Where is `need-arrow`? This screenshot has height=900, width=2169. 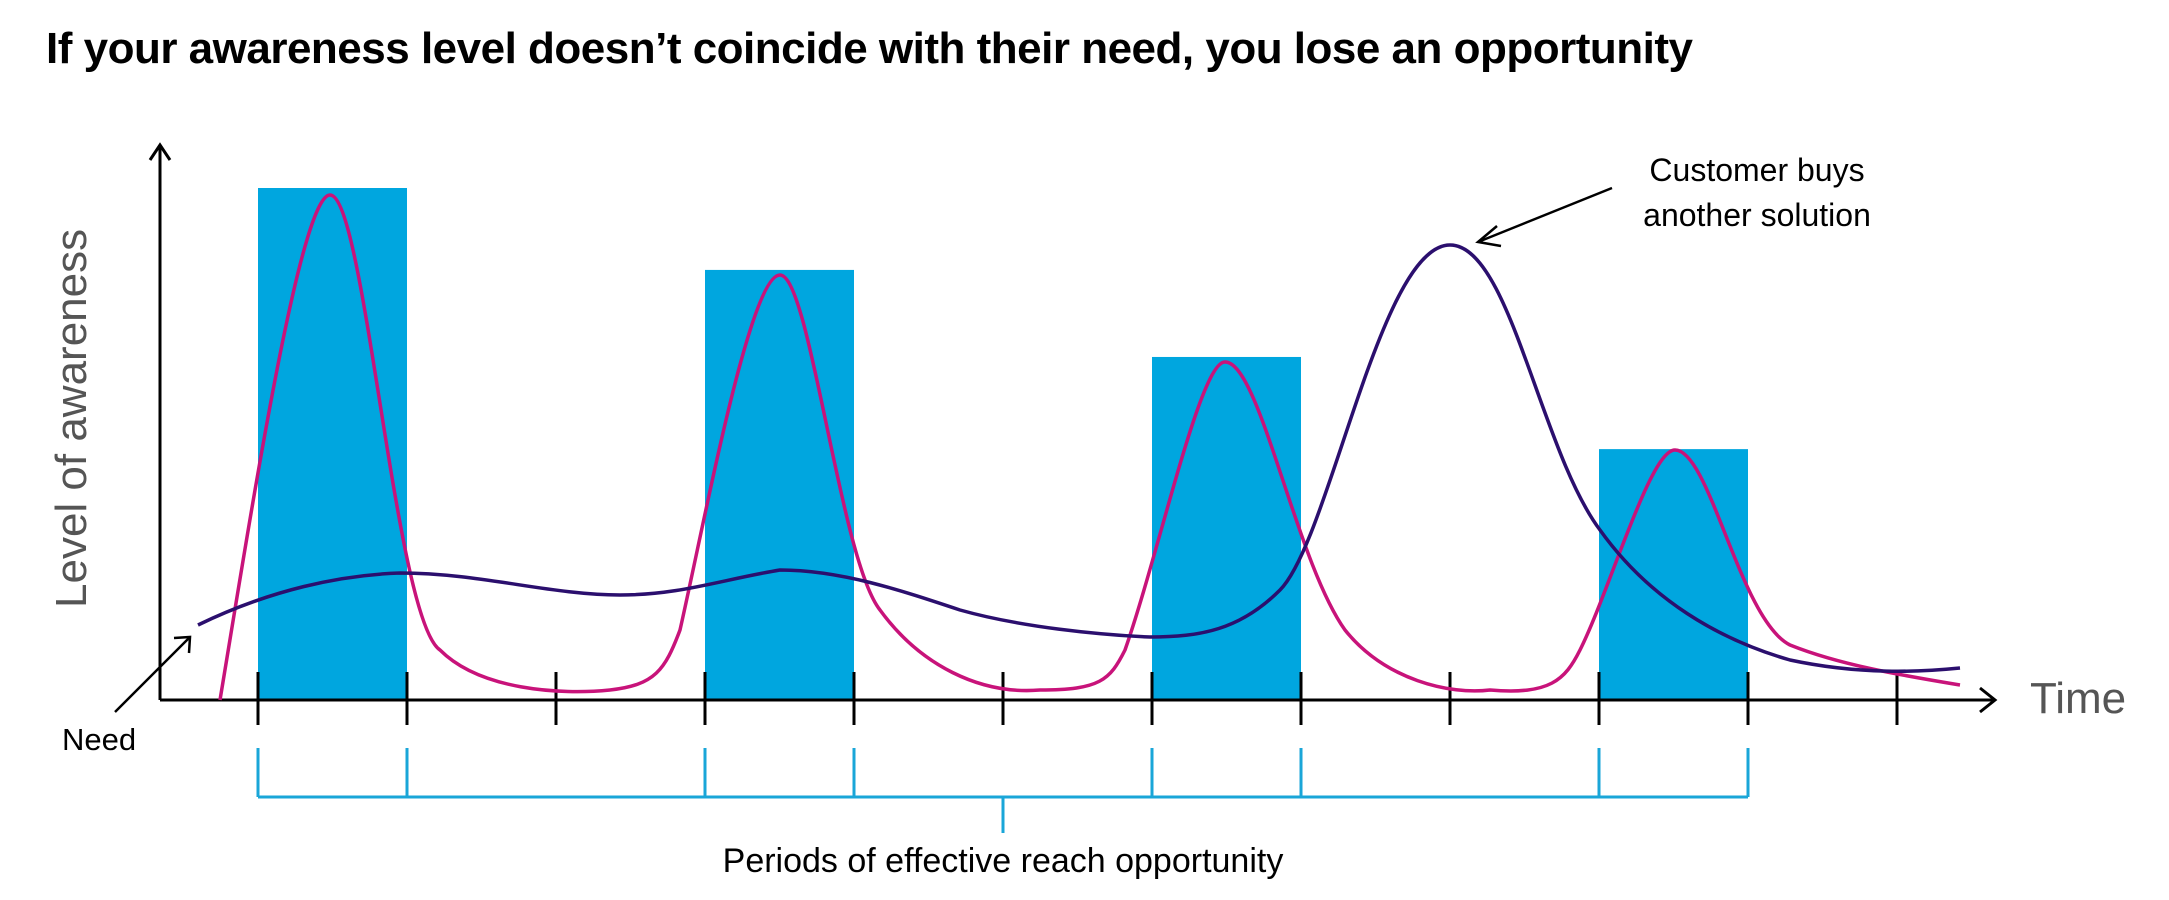 need-arrow is located at coordinates (153, 674).